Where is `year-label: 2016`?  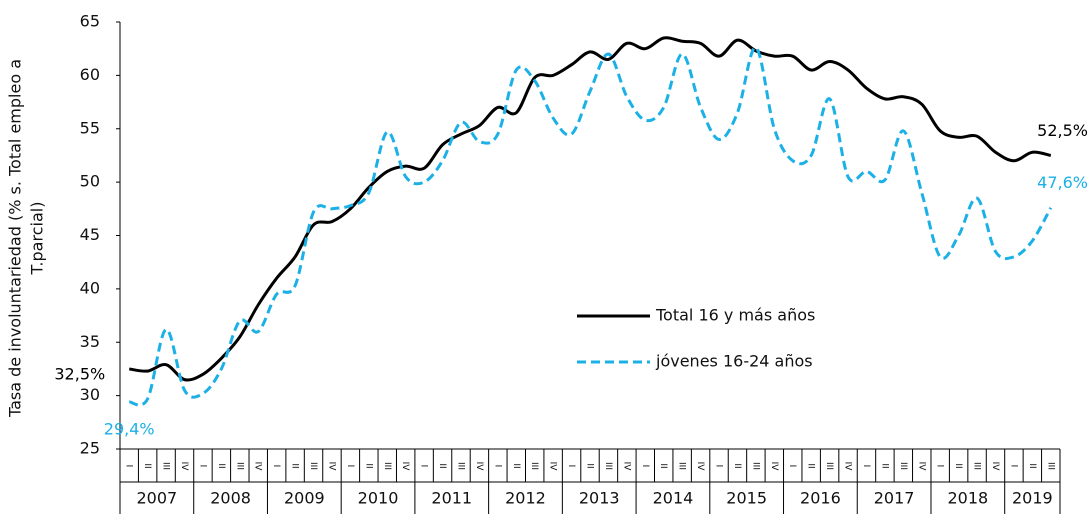
year-label: 2016 is located at coordinates (820, 498).